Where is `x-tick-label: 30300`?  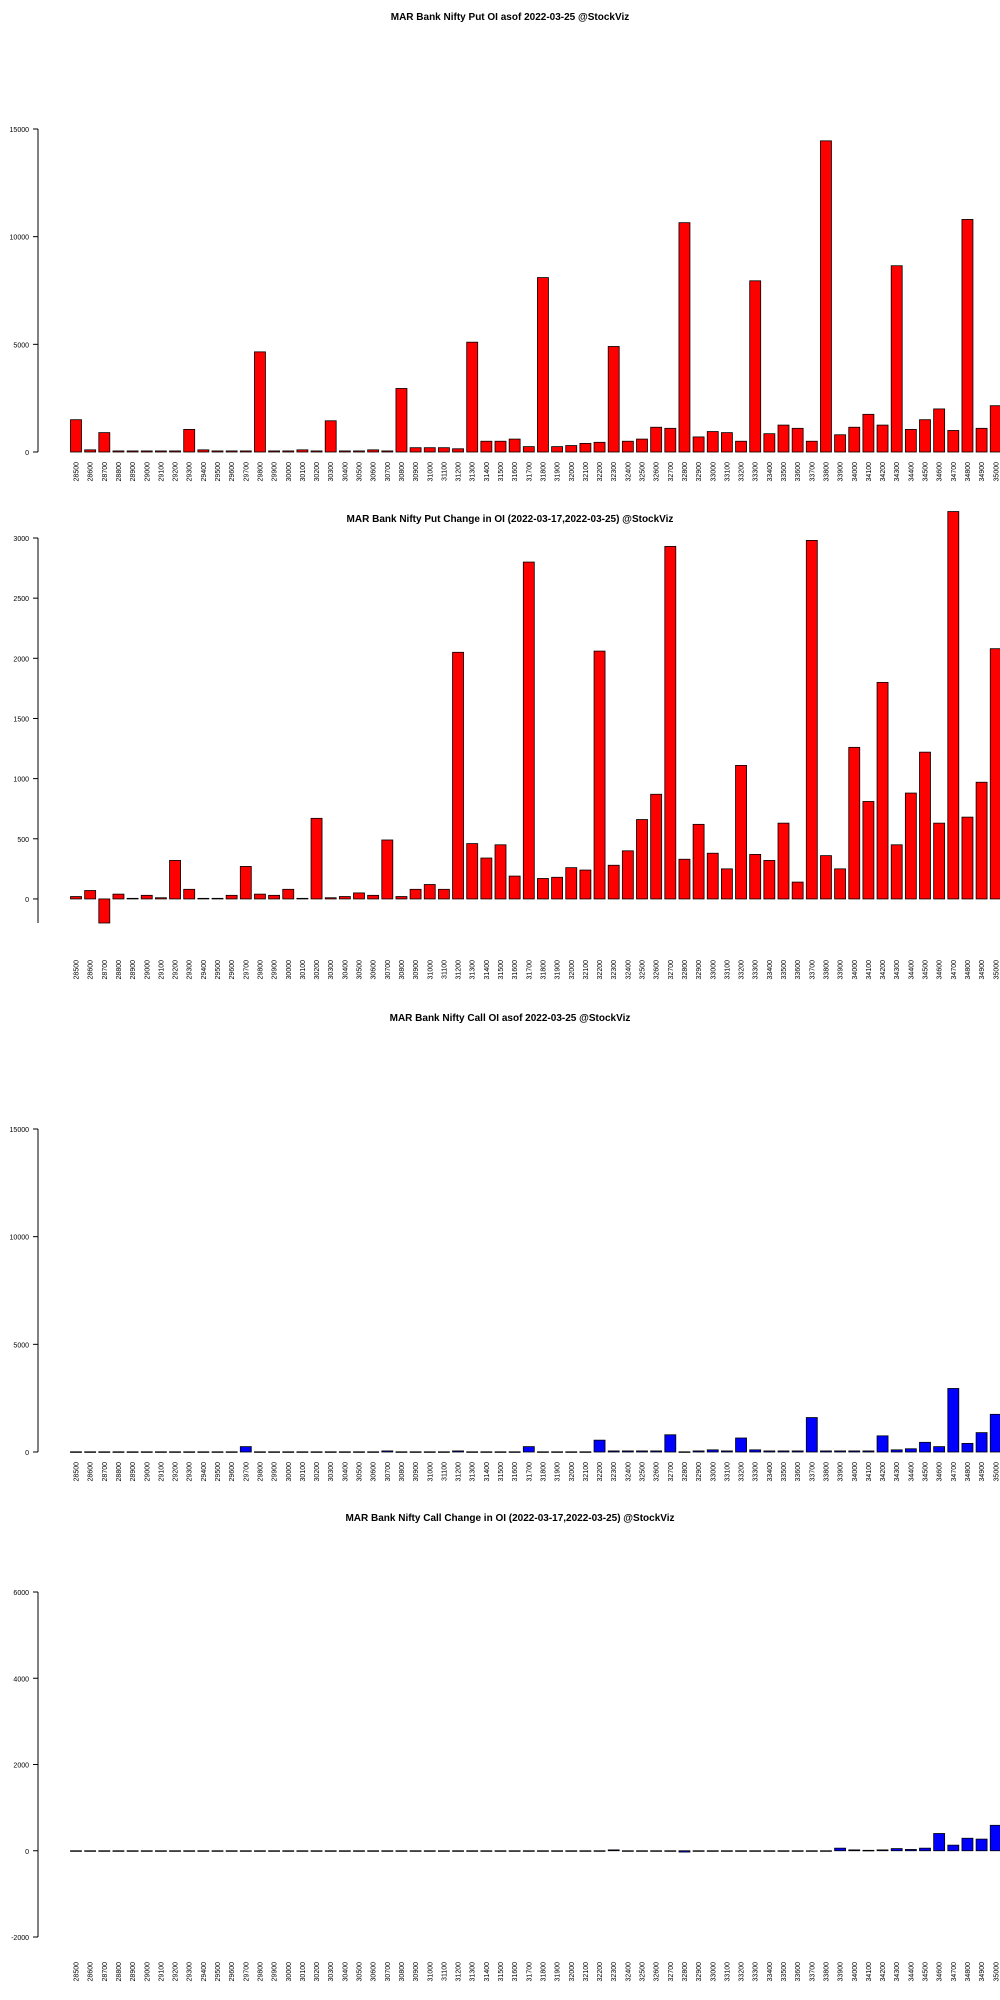
x-tick-label: 30300 is located at coordinates (331, 472).